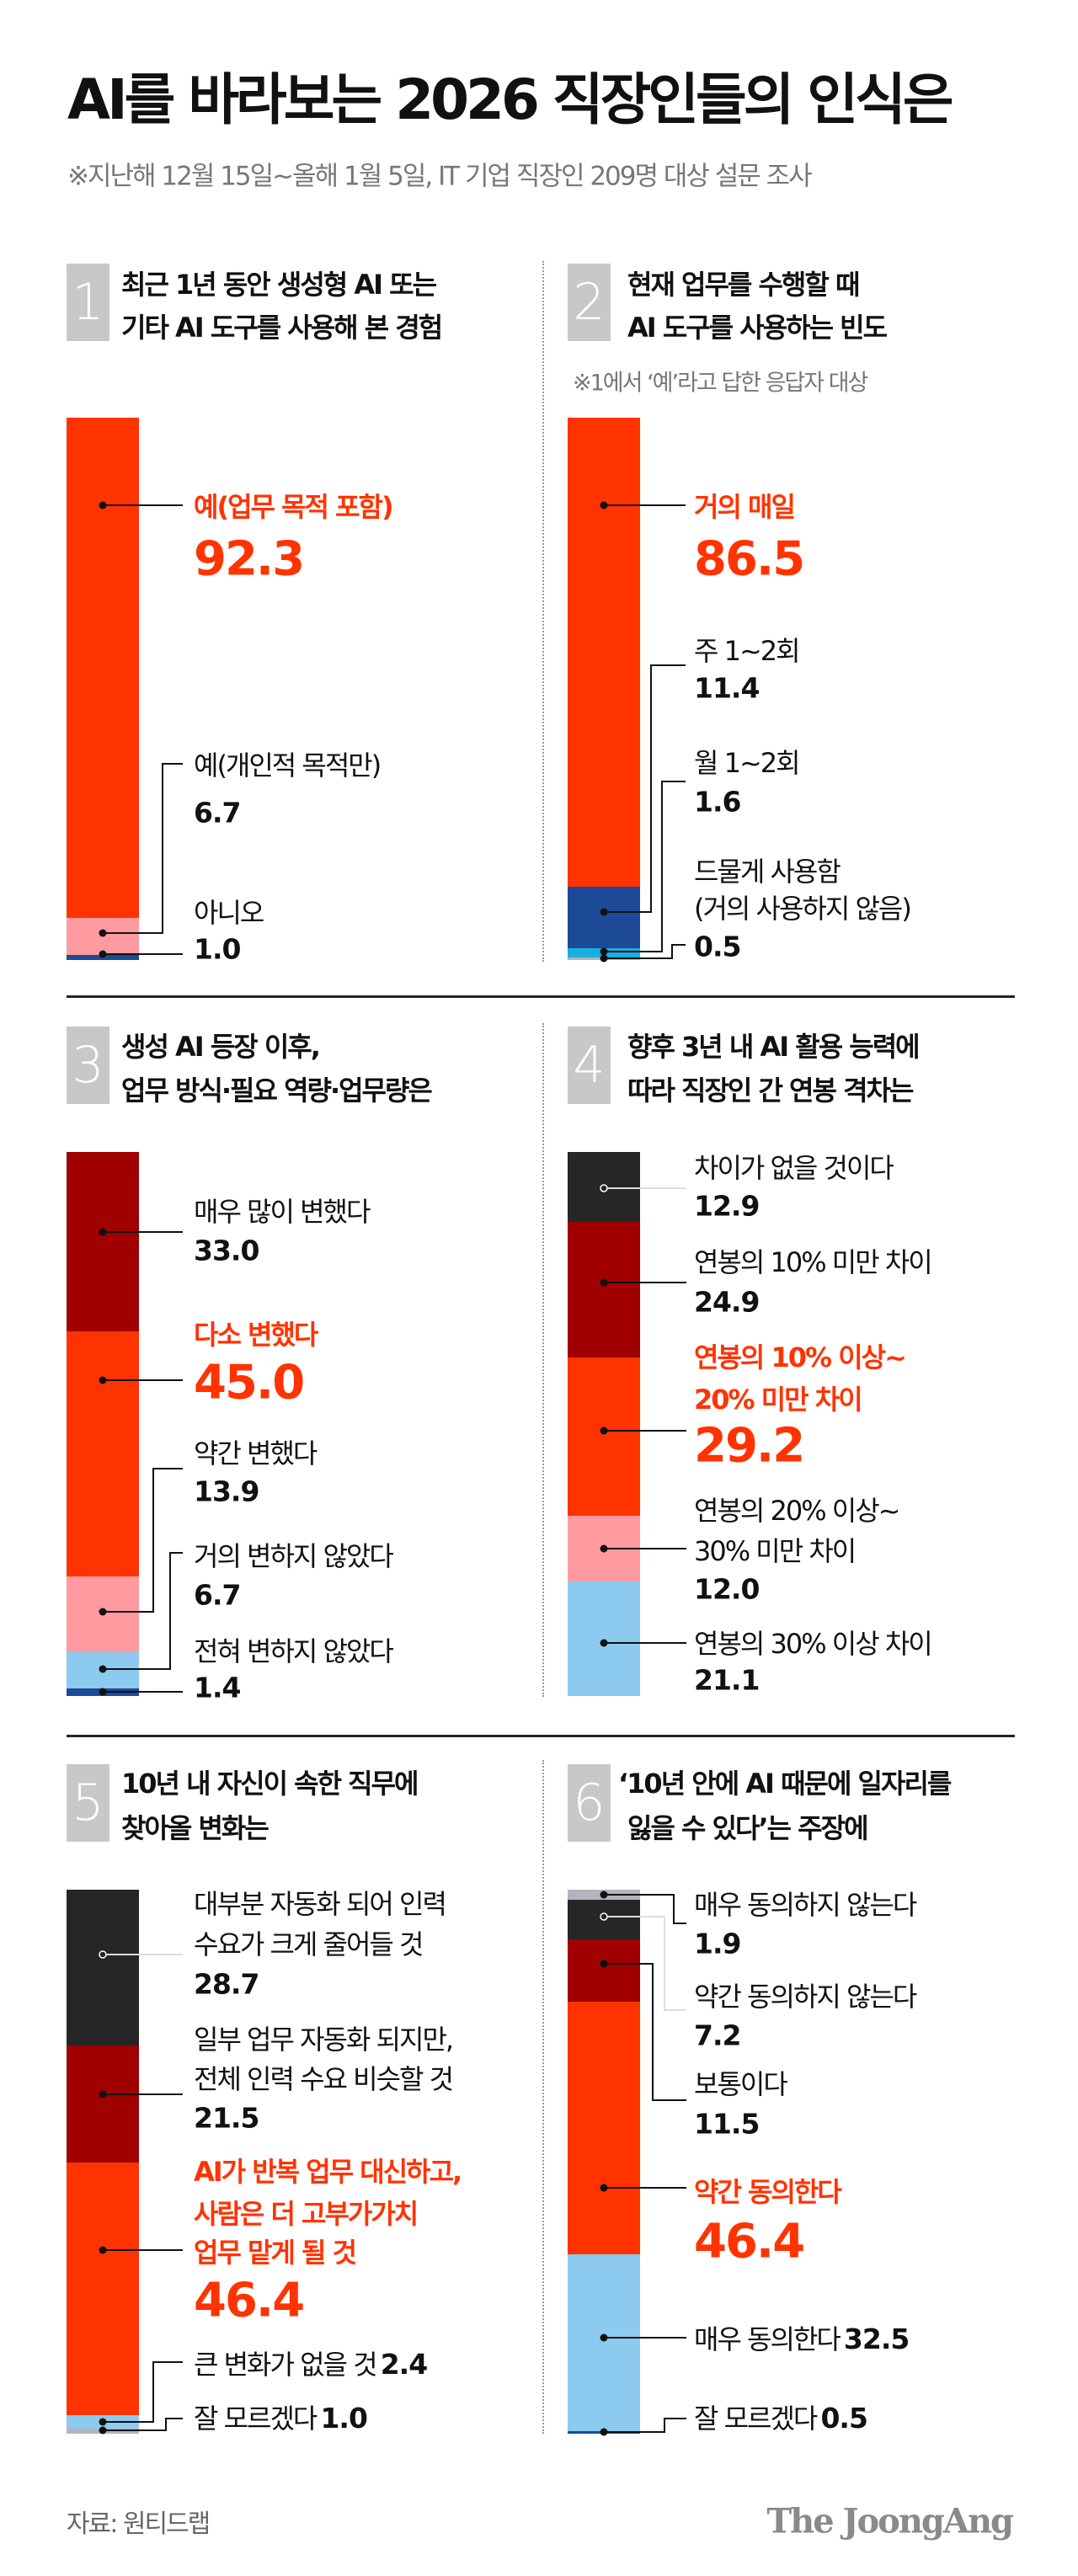  Describe the element at coordinates (775, 1551) in the screenshot. I see `segment-label: 30% 미만 차이` at that location.